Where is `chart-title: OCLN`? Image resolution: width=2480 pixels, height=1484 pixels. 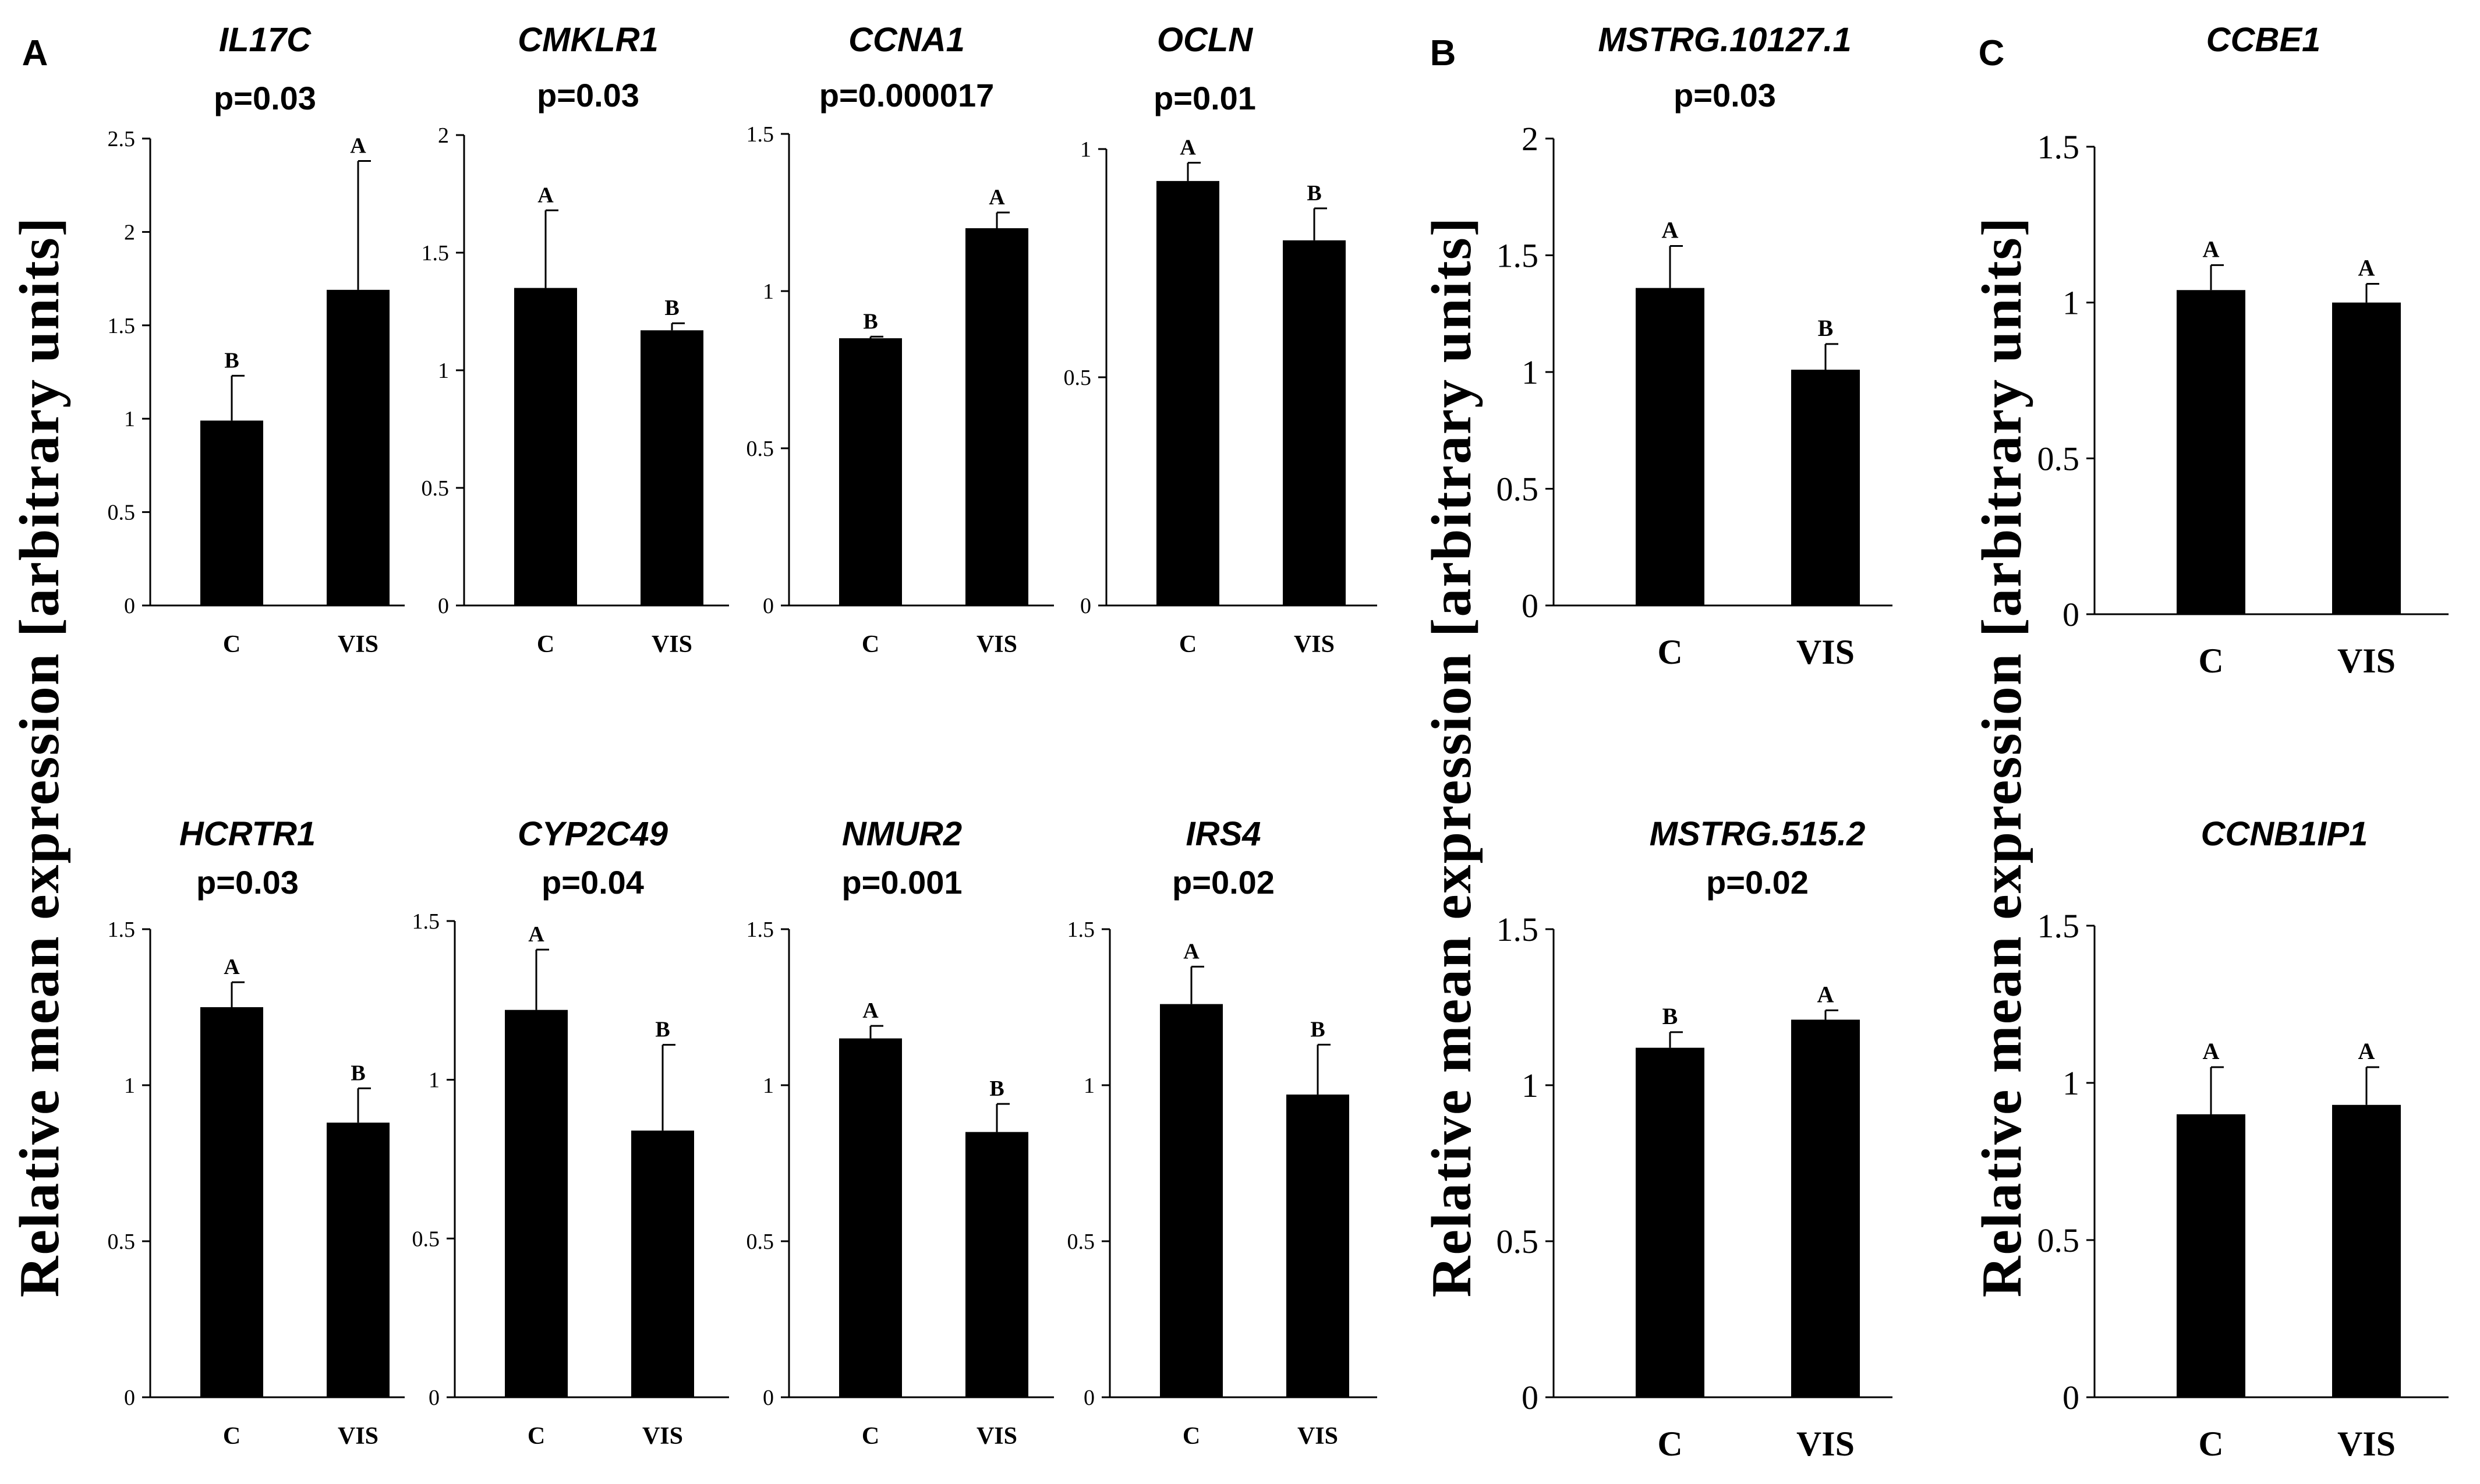 chart-title: OCLN is located at coordinates (1205, 40).